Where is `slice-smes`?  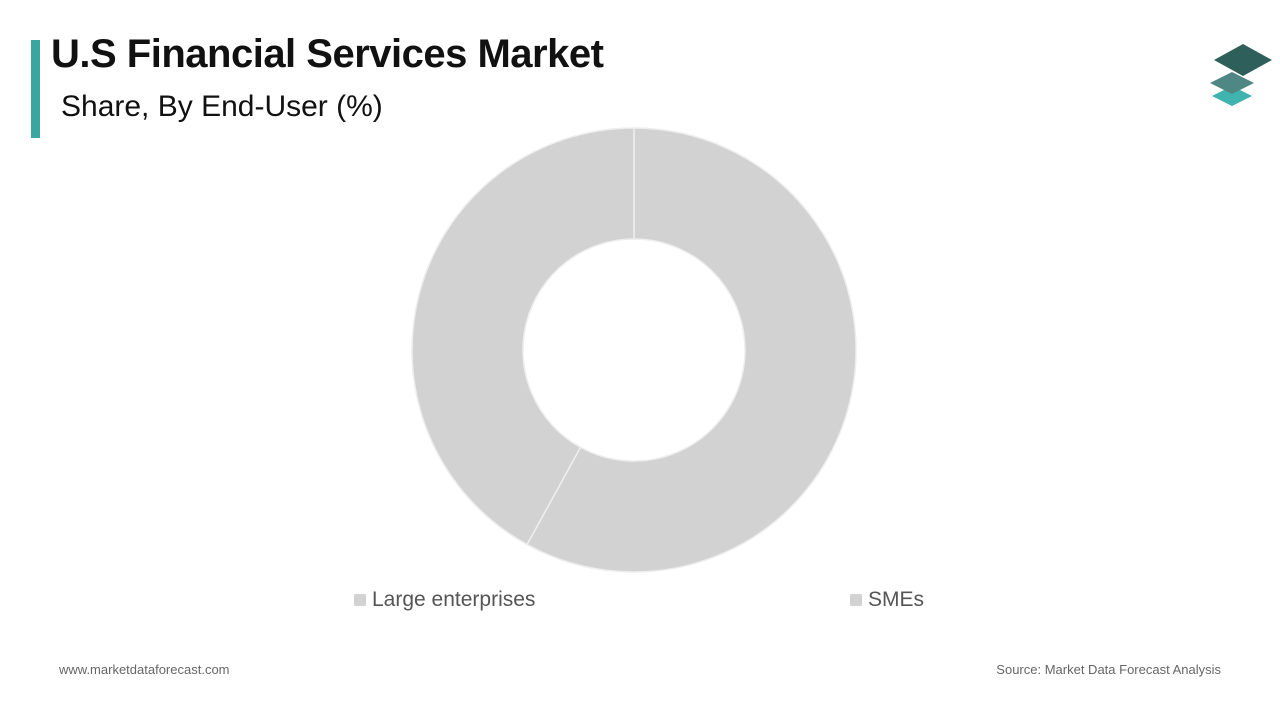 slice-smes is located at coordinates (523, 336).